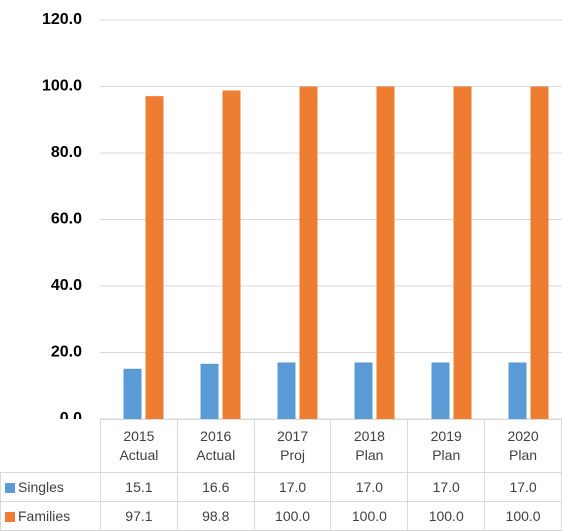 The width and height of the screenshot is (562, 531). What do you see at coordinates (139, 516) in the screenshot?
I see `data-label: 97.1` at bounding box center [139, 516].